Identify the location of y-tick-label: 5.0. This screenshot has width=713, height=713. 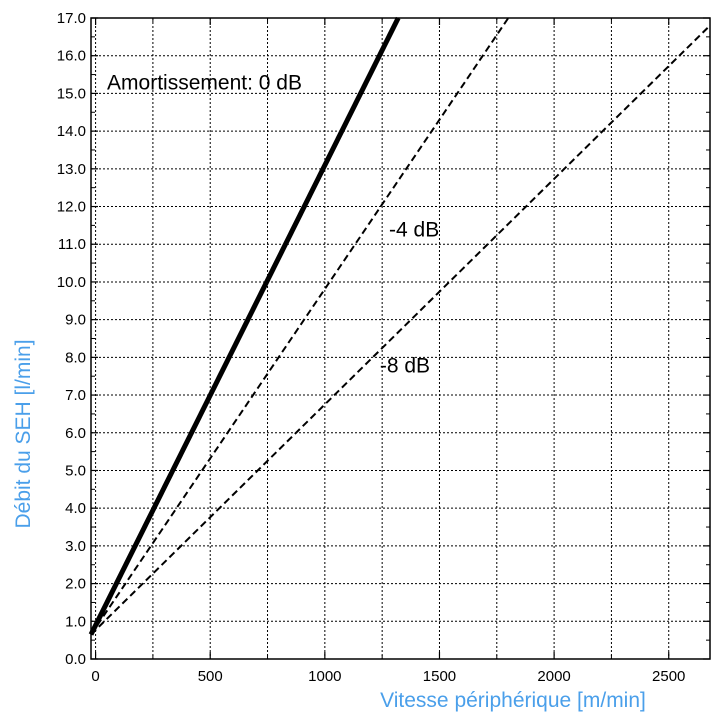
(75, 470).